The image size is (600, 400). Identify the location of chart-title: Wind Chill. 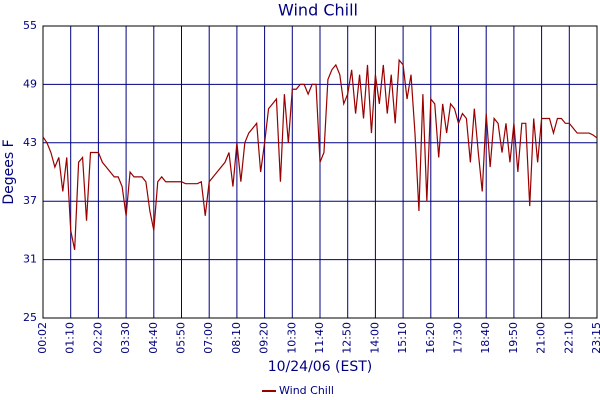
(318, 10).